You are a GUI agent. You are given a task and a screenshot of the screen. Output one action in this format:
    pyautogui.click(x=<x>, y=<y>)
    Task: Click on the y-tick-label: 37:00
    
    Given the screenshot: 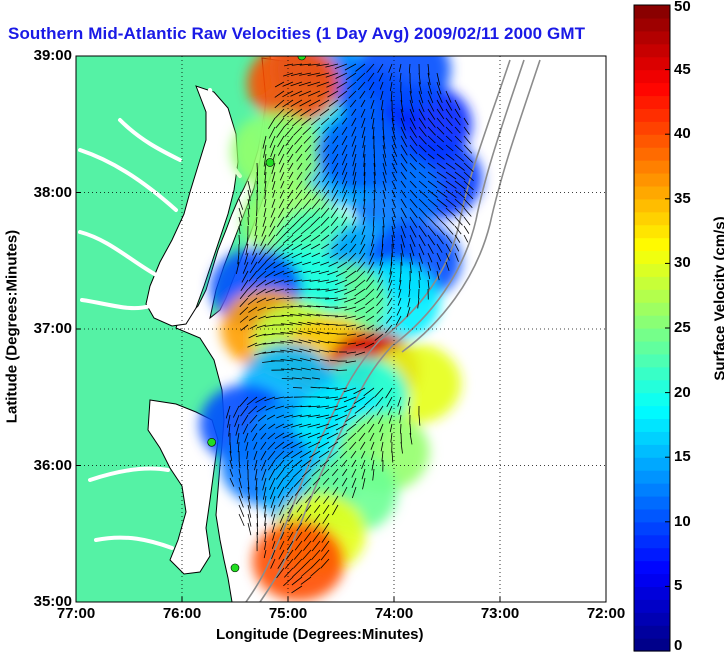 What is the action you would take?
    pyautogui.click(x=52, y=328)
    